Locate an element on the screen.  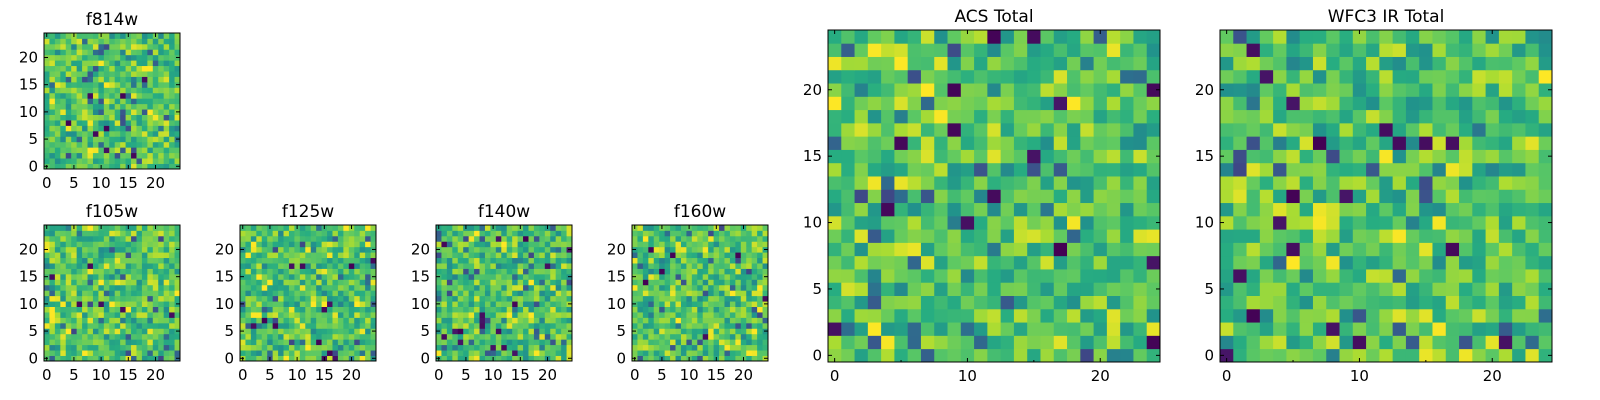
x-tick-label: 15 is located at coordinates (324, 375).